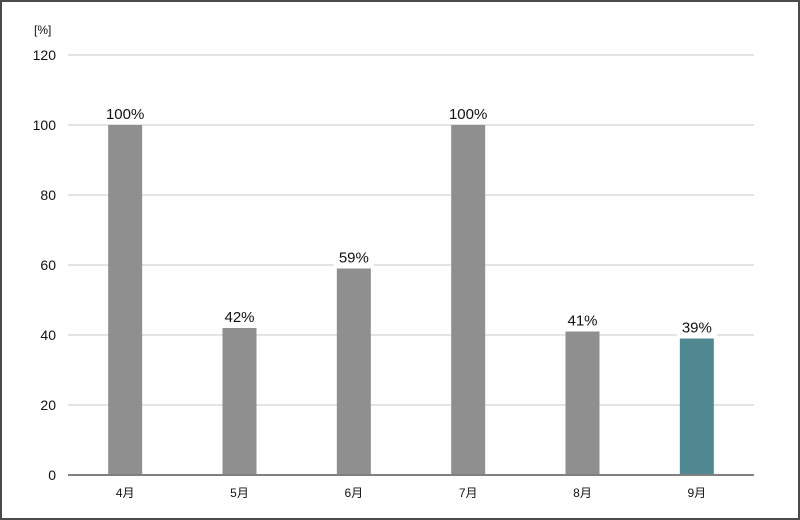 This screenshot has width=800, height=520. What do you see at coordinates (48, 195) in the screenshot?
I see `y-tick-label: 80` at bounding box center [48, 195].